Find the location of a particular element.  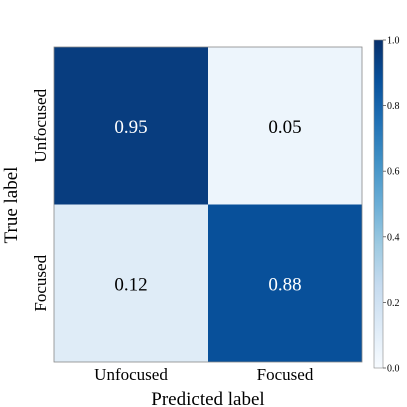

colorbar is located at coordinates (378, 204).